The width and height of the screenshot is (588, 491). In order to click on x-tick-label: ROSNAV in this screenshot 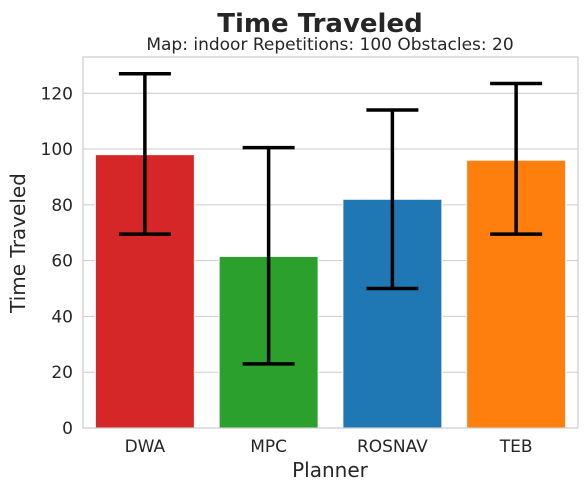, I will do `click(392, 447)`.